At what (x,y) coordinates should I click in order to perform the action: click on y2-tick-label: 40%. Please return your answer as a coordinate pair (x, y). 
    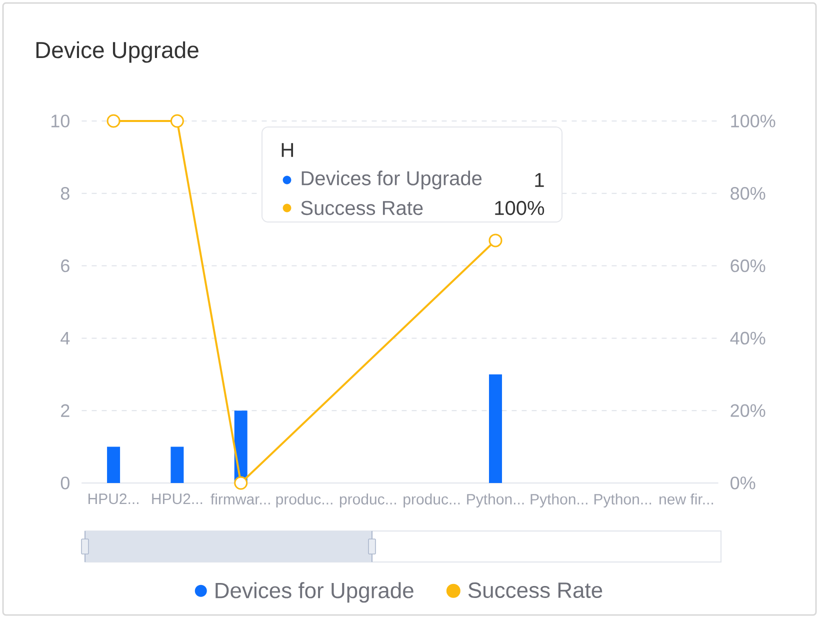
    Looking at the image, I should click on (748, 338).